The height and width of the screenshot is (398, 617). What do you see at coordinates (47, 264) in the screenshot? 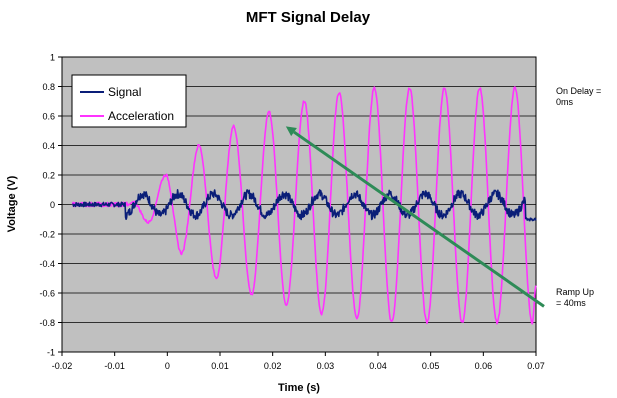
I see `y-tick-label: -0.4` at bounding box center [47, 264].